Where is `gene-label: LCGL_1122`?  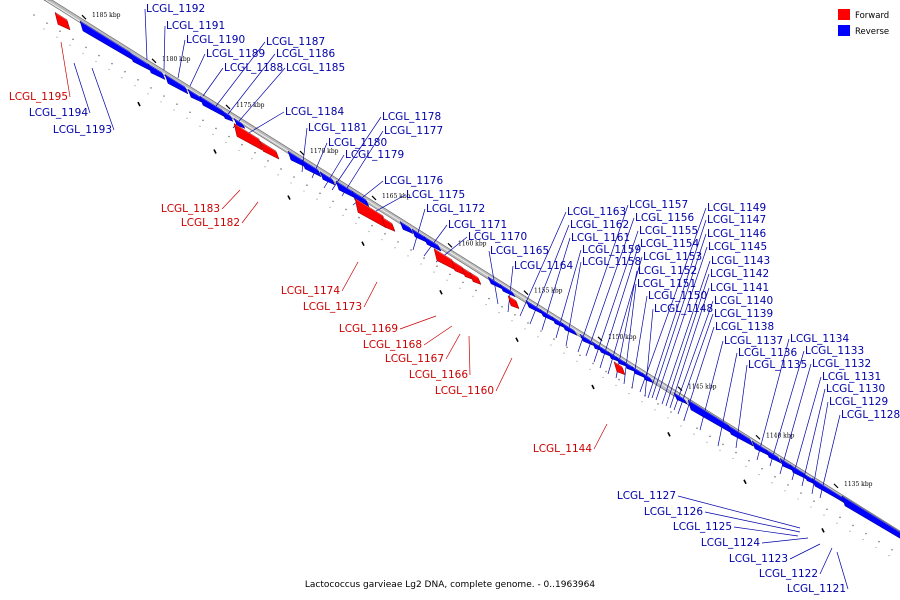 gene-label: LCGL_1122 is located at coordinates (788, 574).